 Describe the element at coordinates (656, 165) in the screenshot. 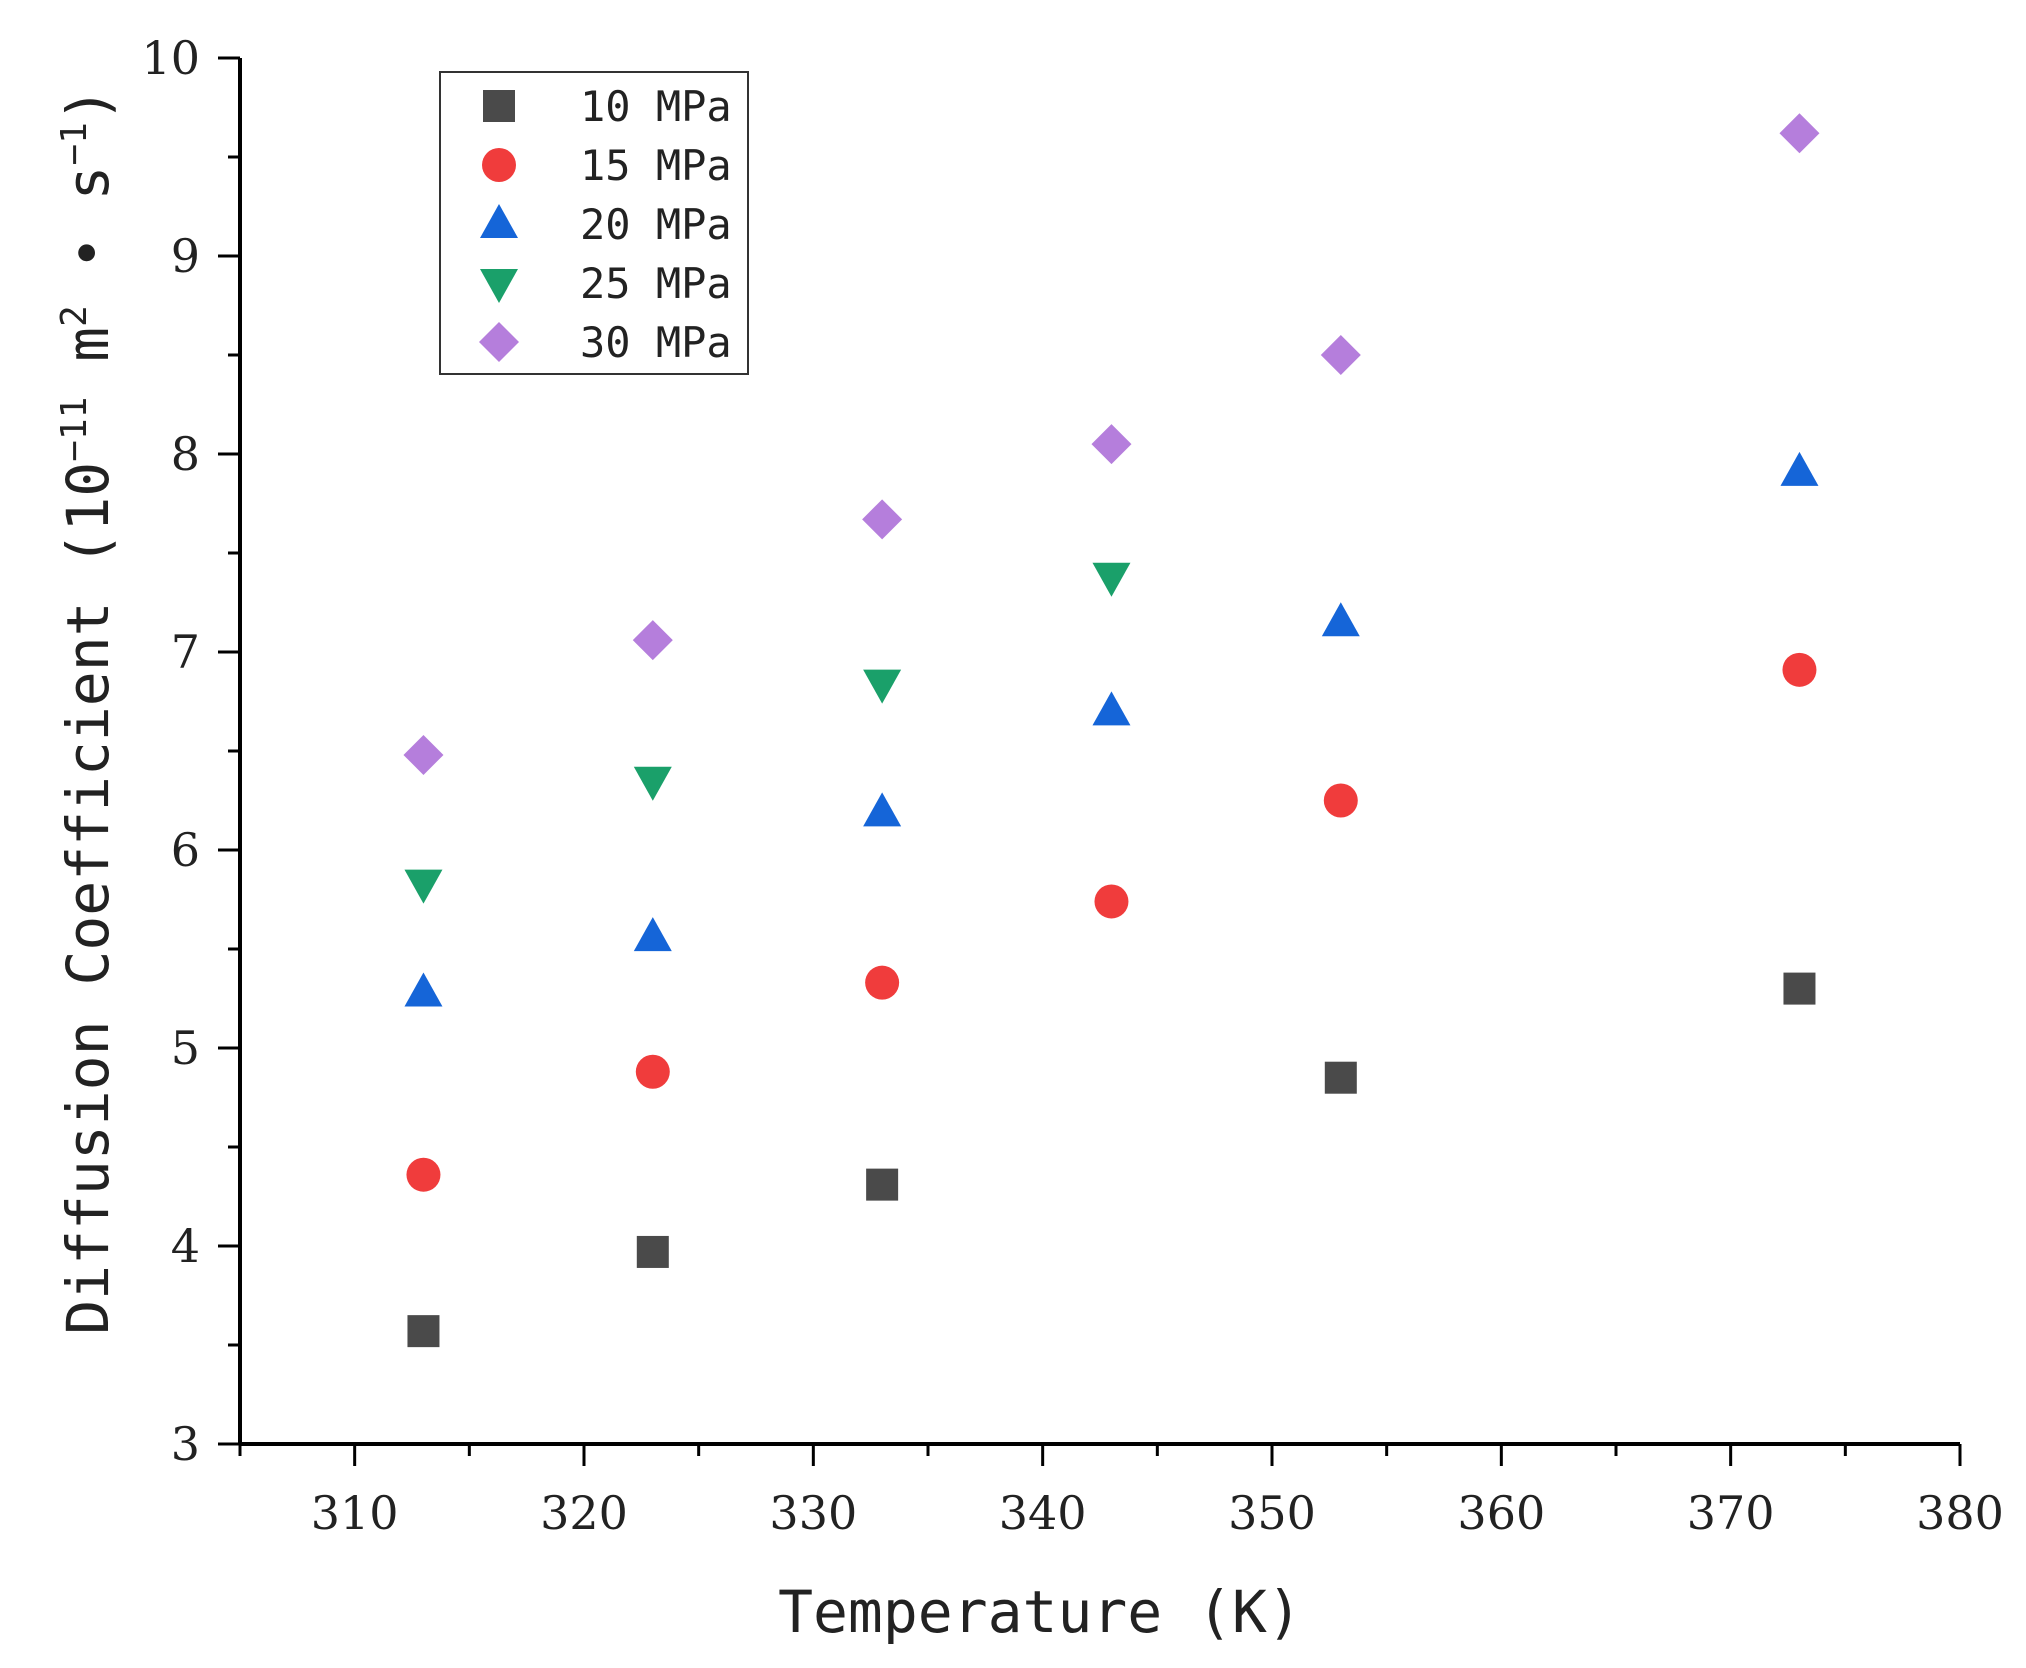

I see `legend-label: 15 MPa` at that location.